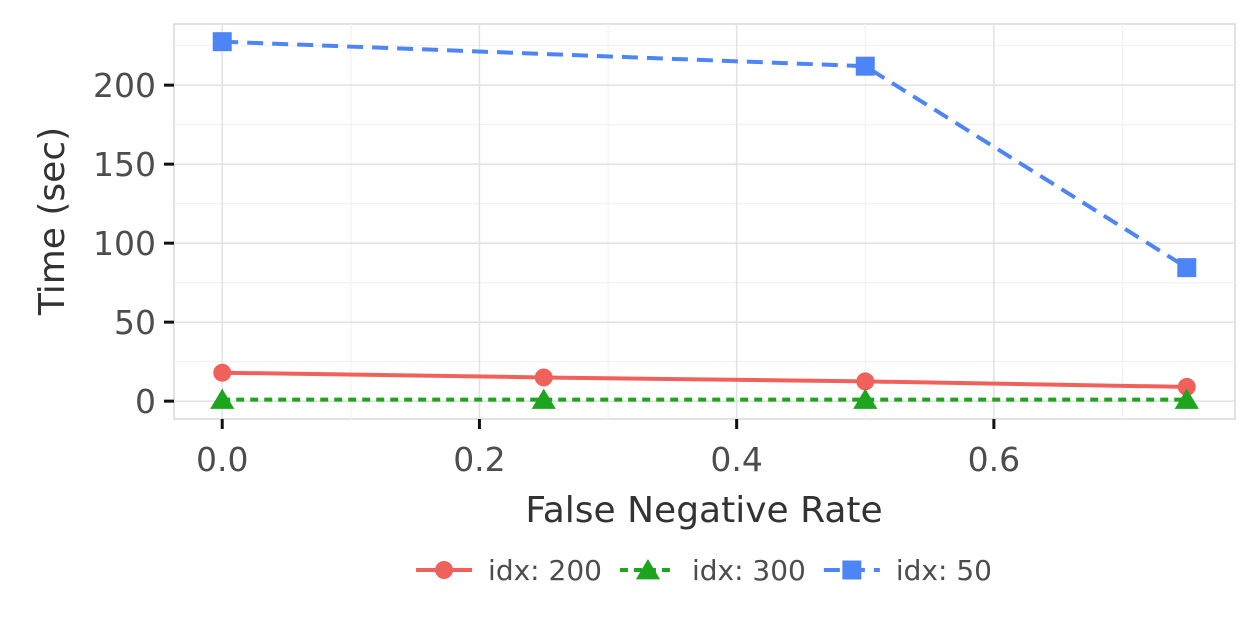 This screenshot has width=1259, height=629. Describe the element at coordinates (145, 401) in the screenshot. I see `y-tick-label: 0` at that location.